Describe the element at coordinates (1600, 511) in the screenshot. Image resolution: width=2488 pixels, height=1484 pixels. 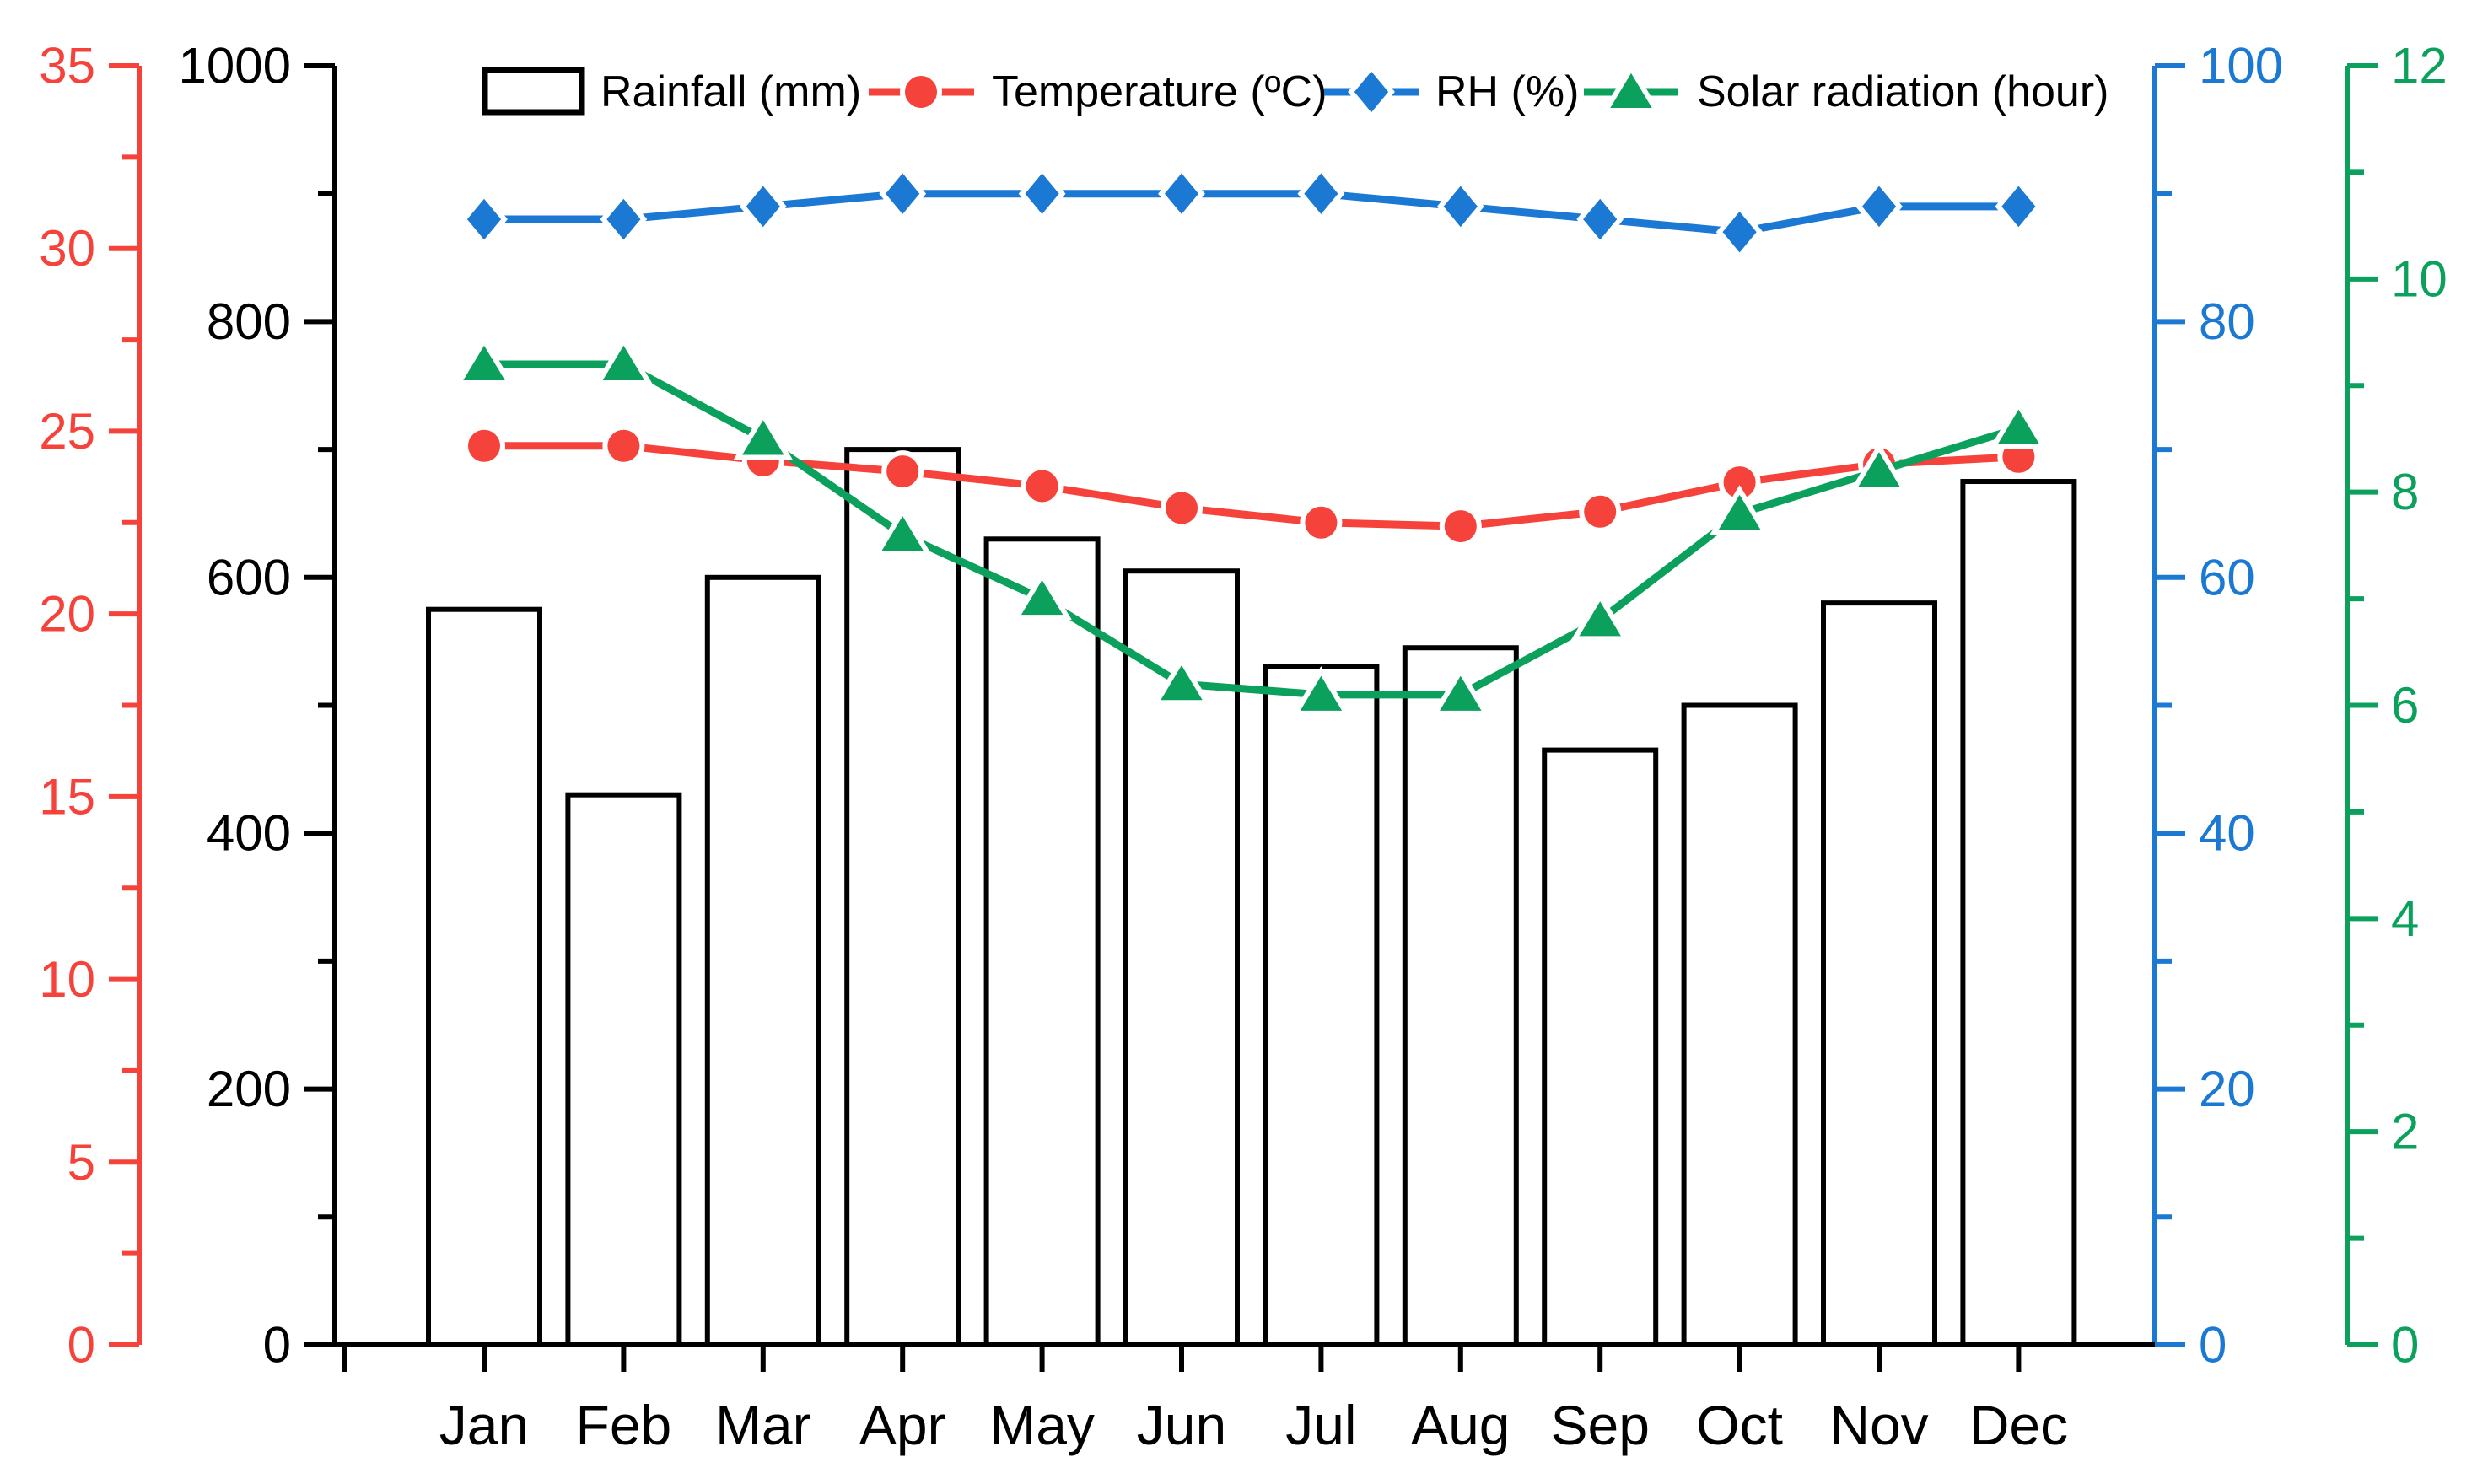
I see `temperature-marker-sep` at that location.